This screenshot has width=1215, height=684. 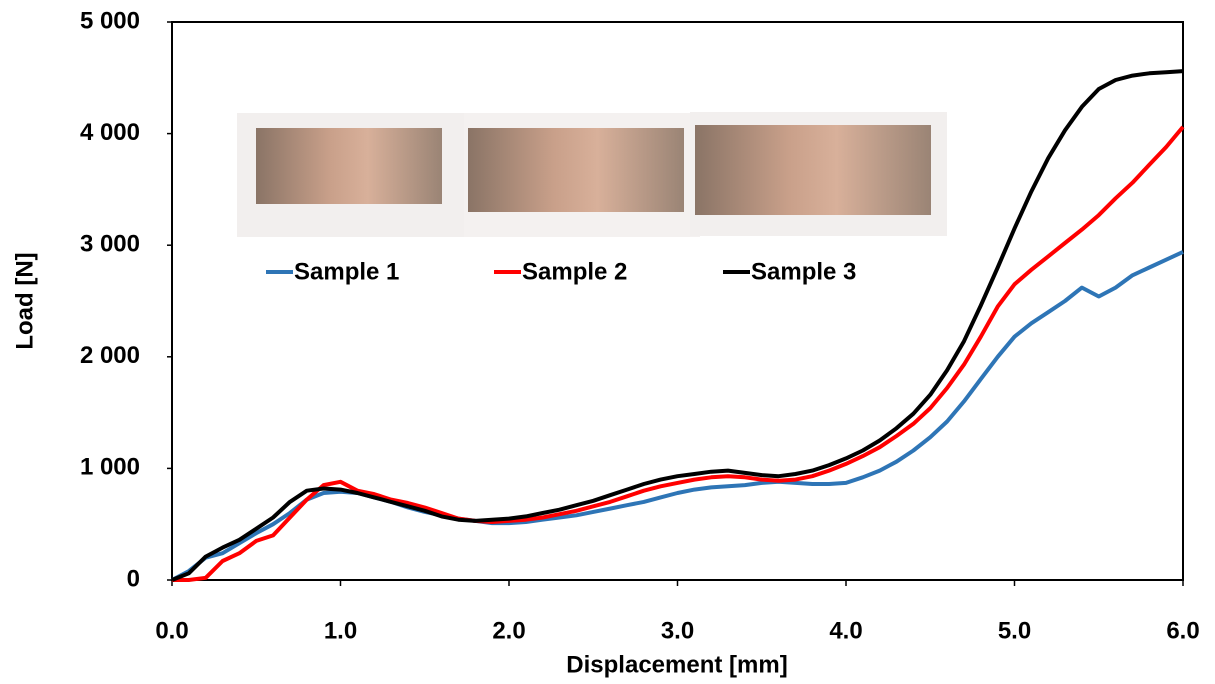 I want to click on legend-label: Sample 1, so click(x=346, y=271).